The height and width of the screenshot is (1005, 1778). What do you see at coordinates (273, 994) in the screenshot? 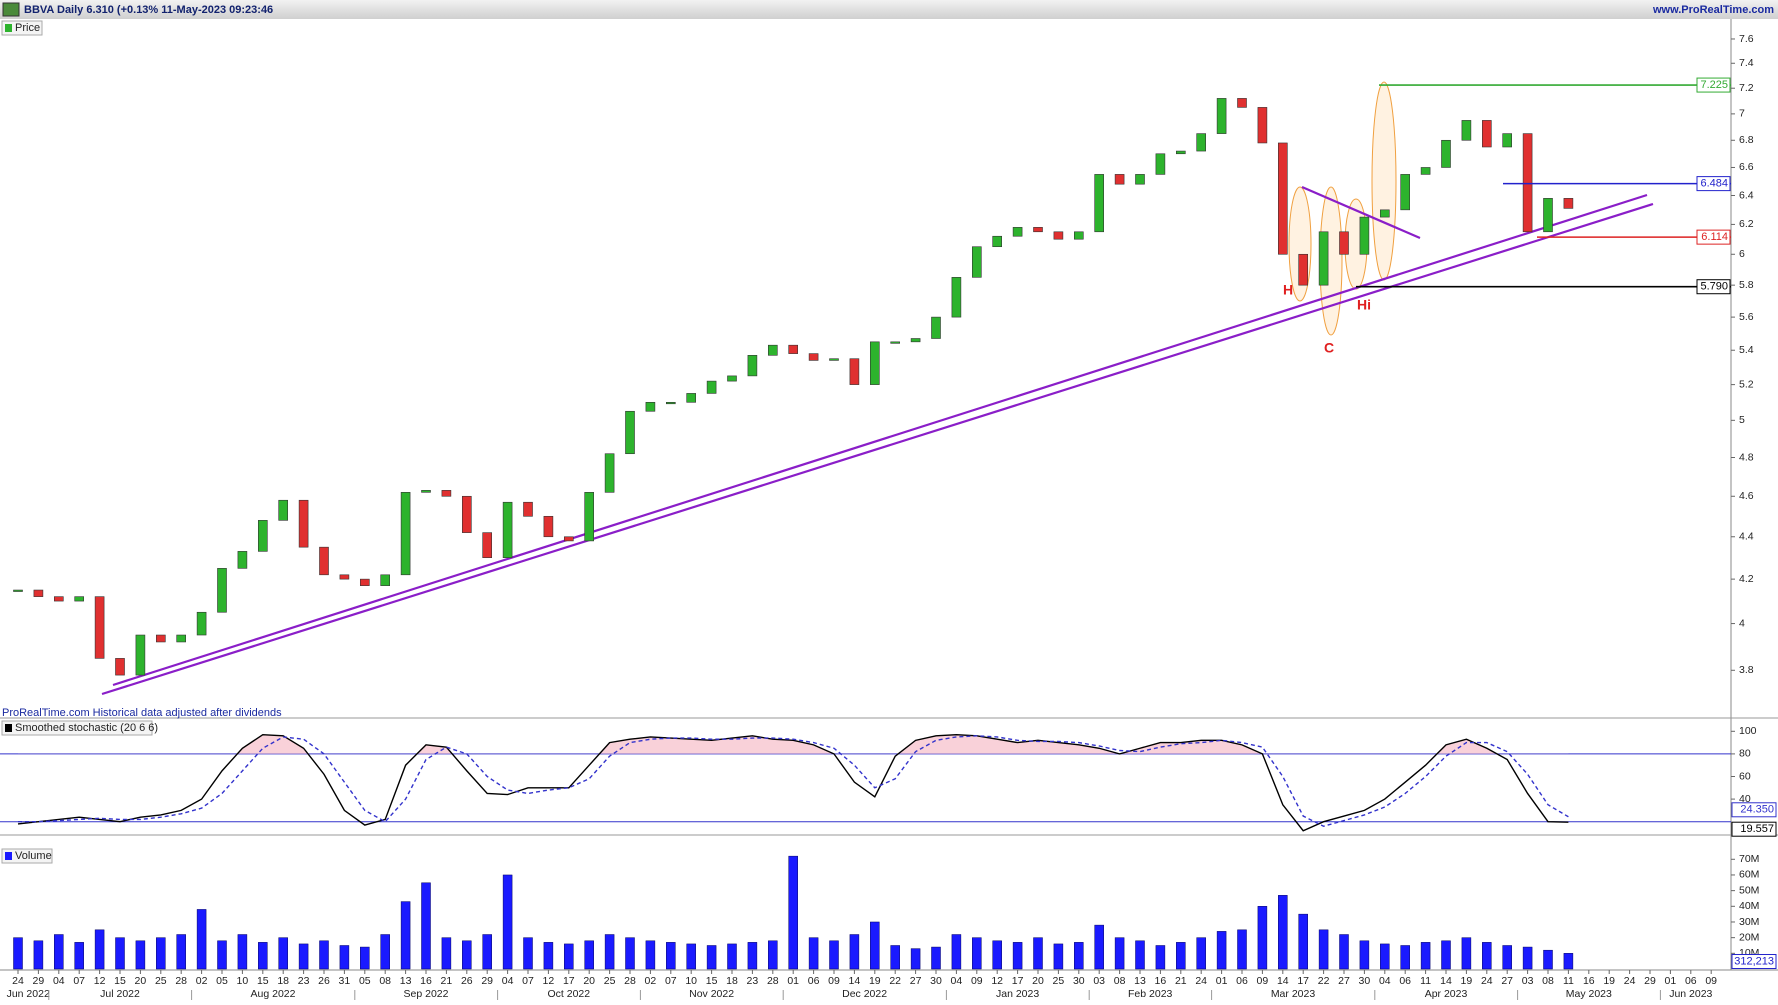
I see `month-label: Aug 2022` at bounding box center [273, 994].